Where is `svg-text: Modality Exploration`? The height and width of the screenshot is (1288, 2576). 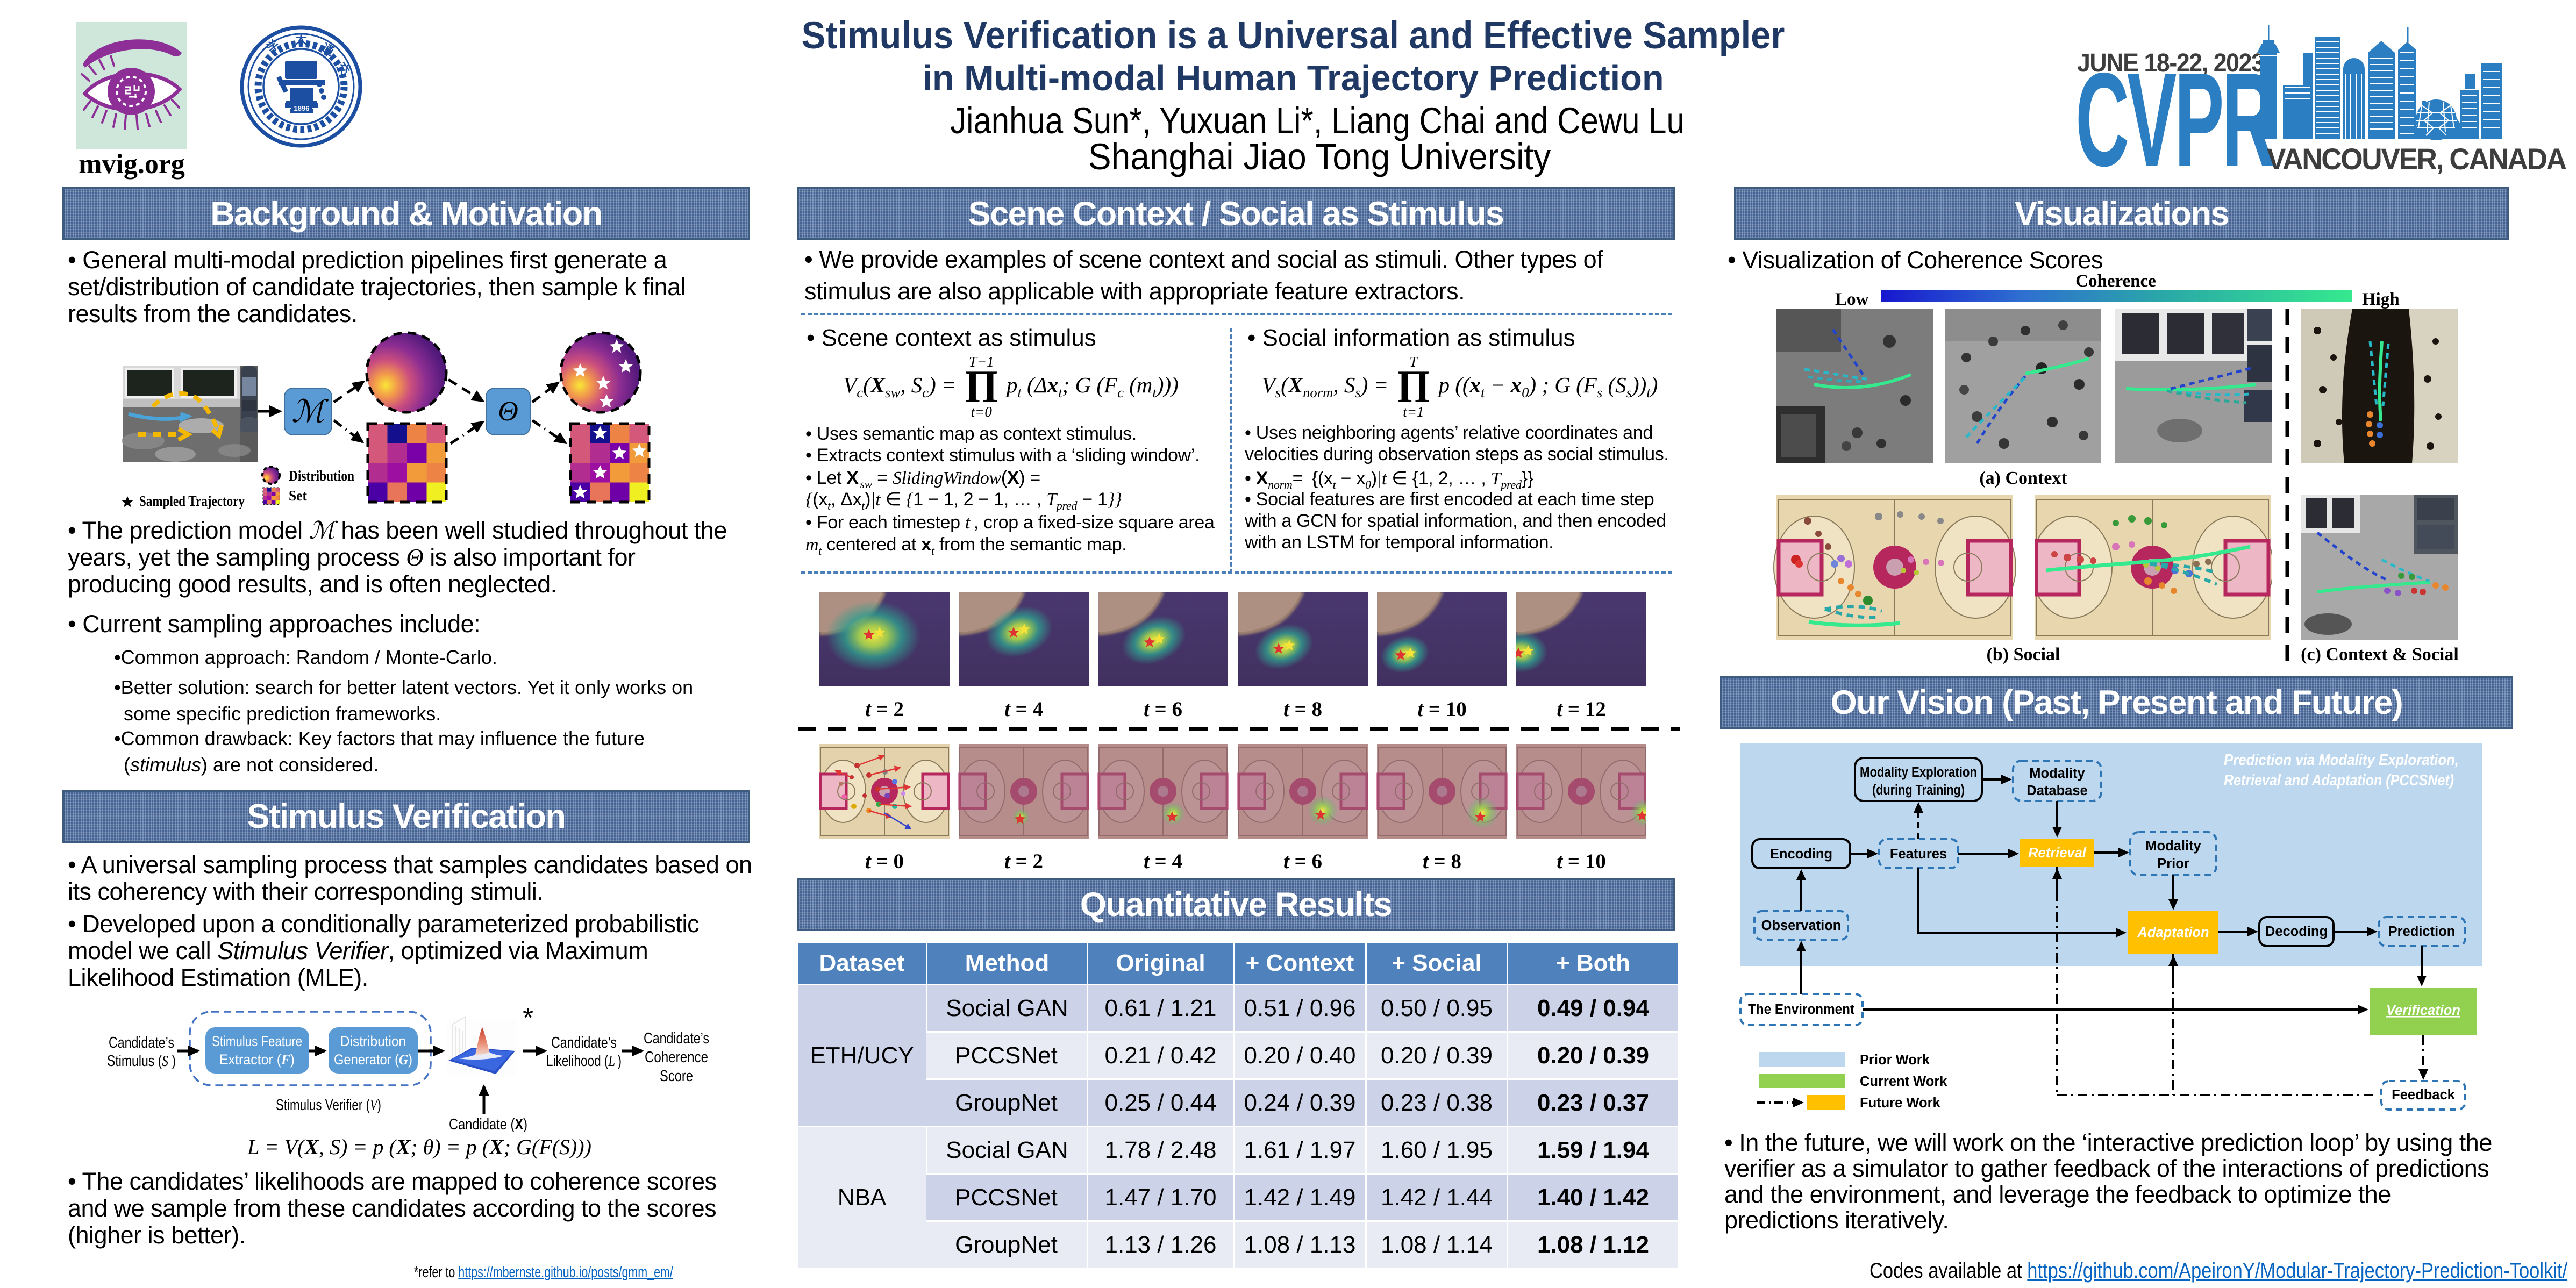
svg-text: Modality Exploration is located at coordinates (1918, 772).